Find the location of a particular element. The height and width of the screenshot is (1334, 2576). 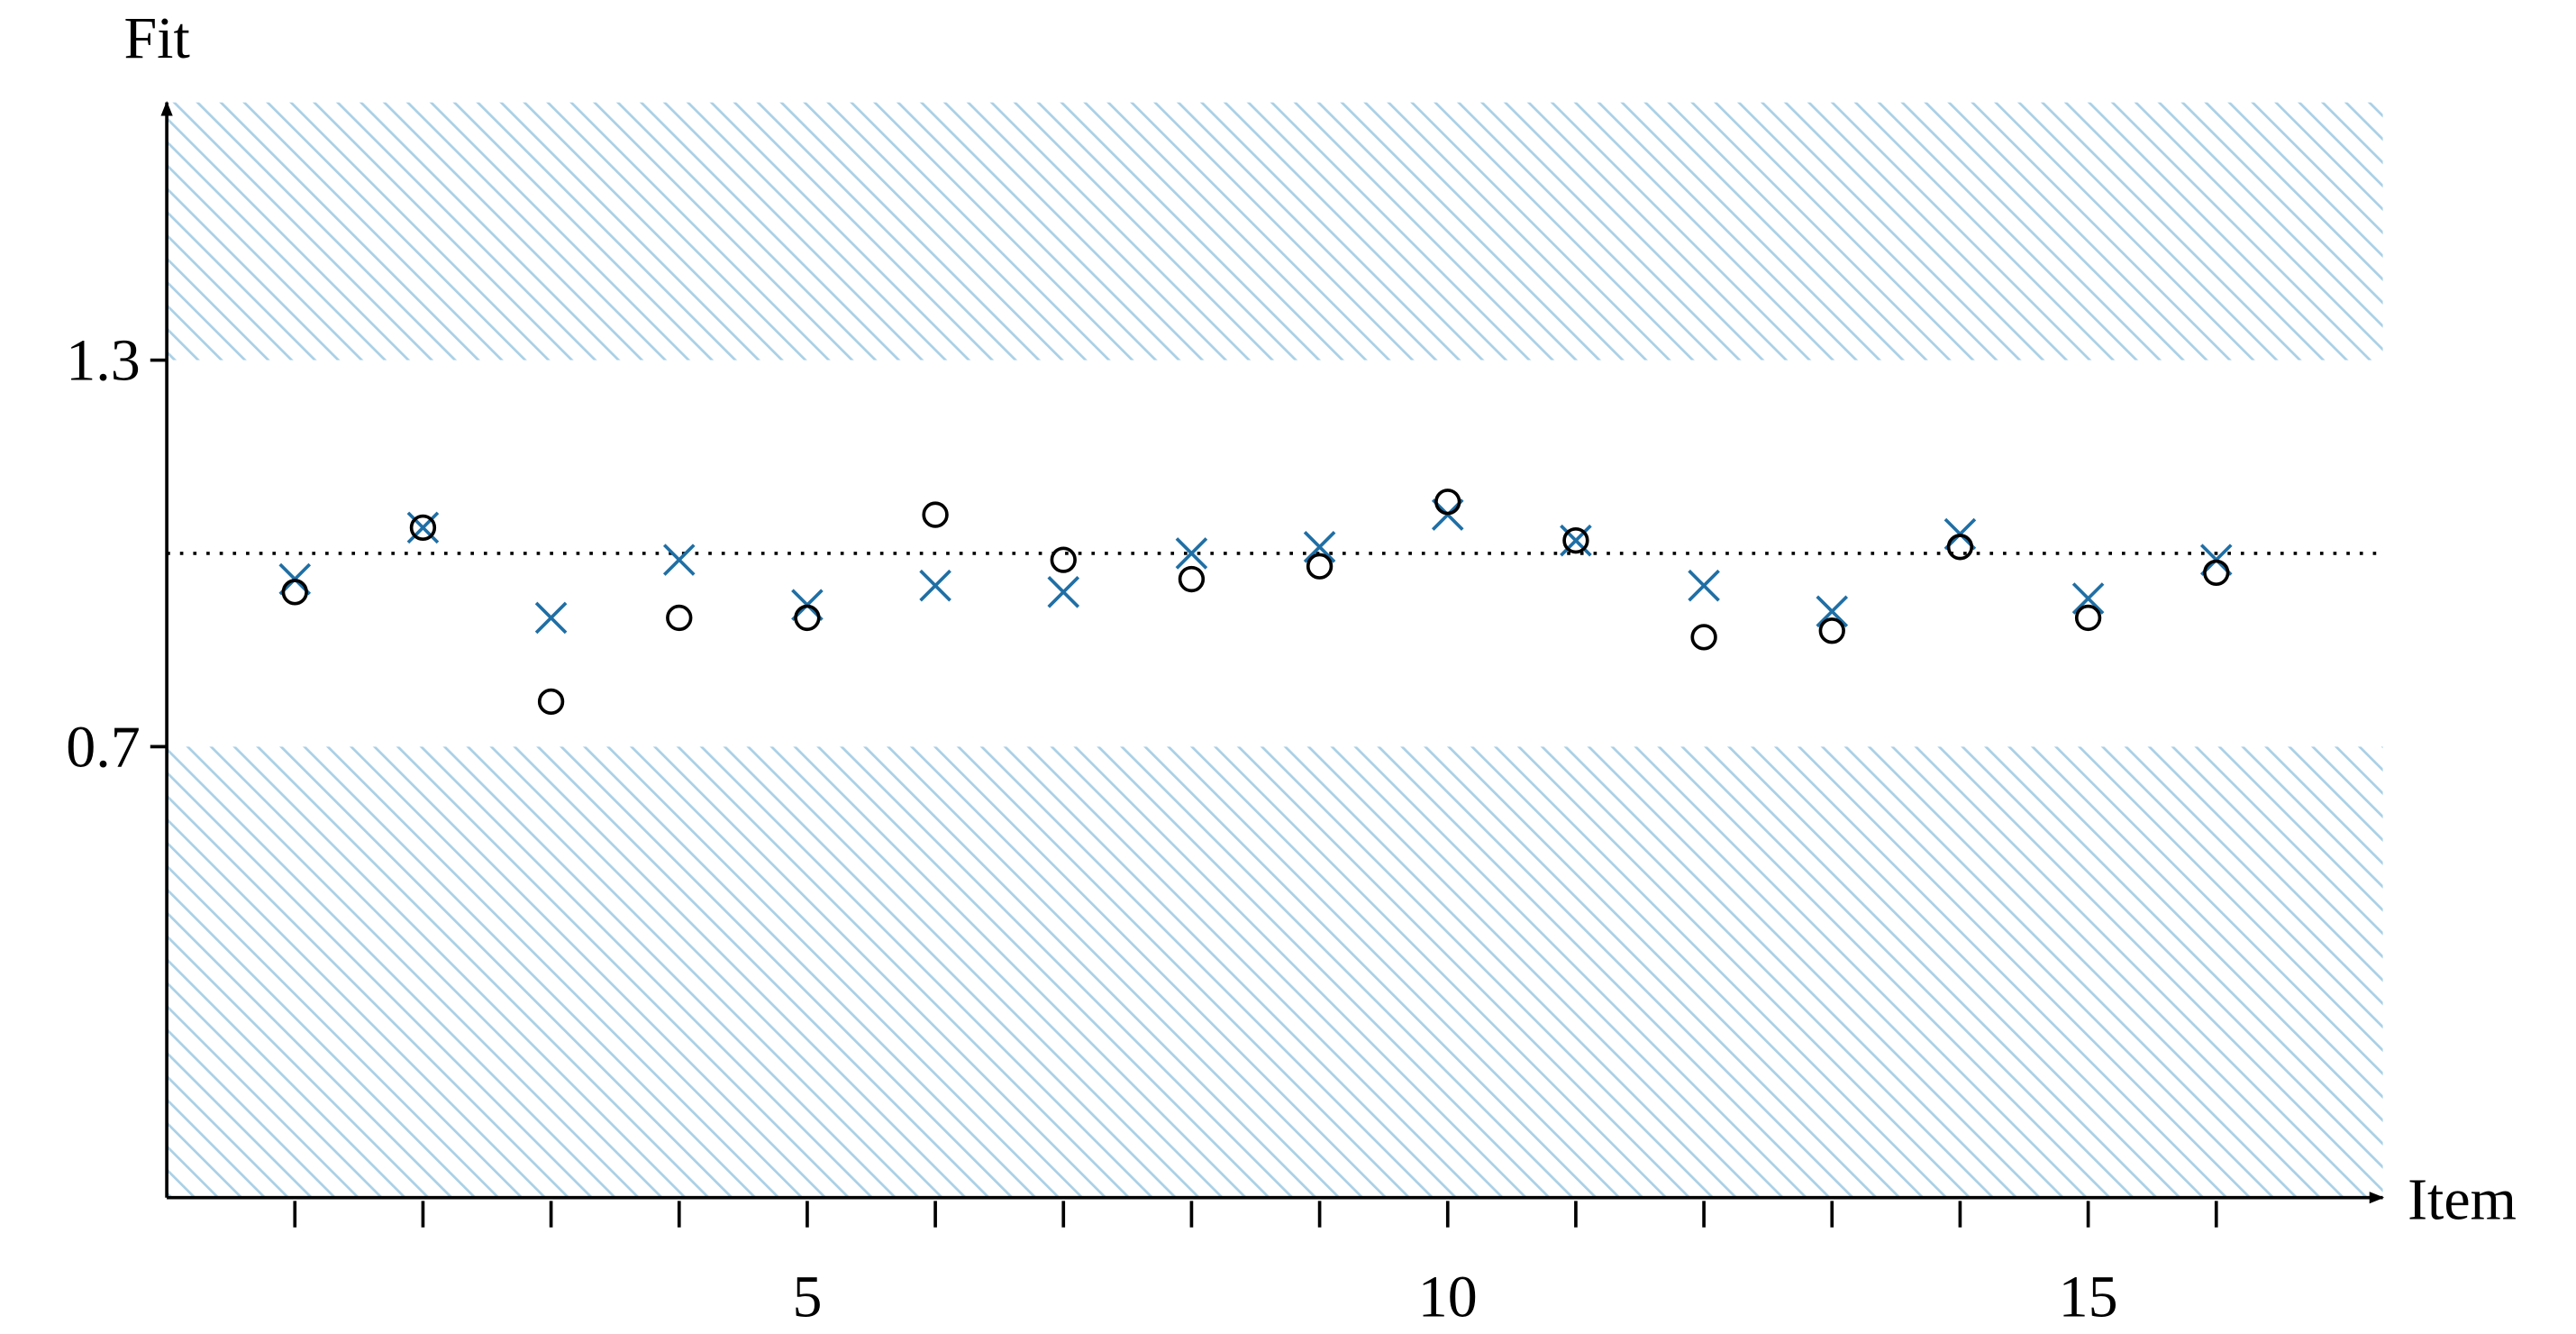

y-axis-label: Fit is located at coordinates (156, 38).